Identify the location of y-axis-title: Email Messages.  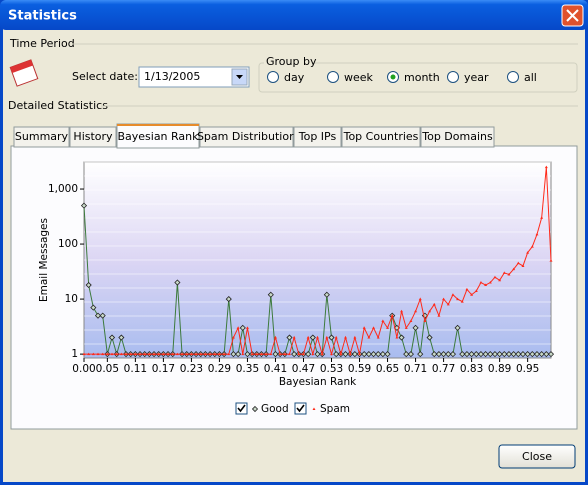
(44, 260).